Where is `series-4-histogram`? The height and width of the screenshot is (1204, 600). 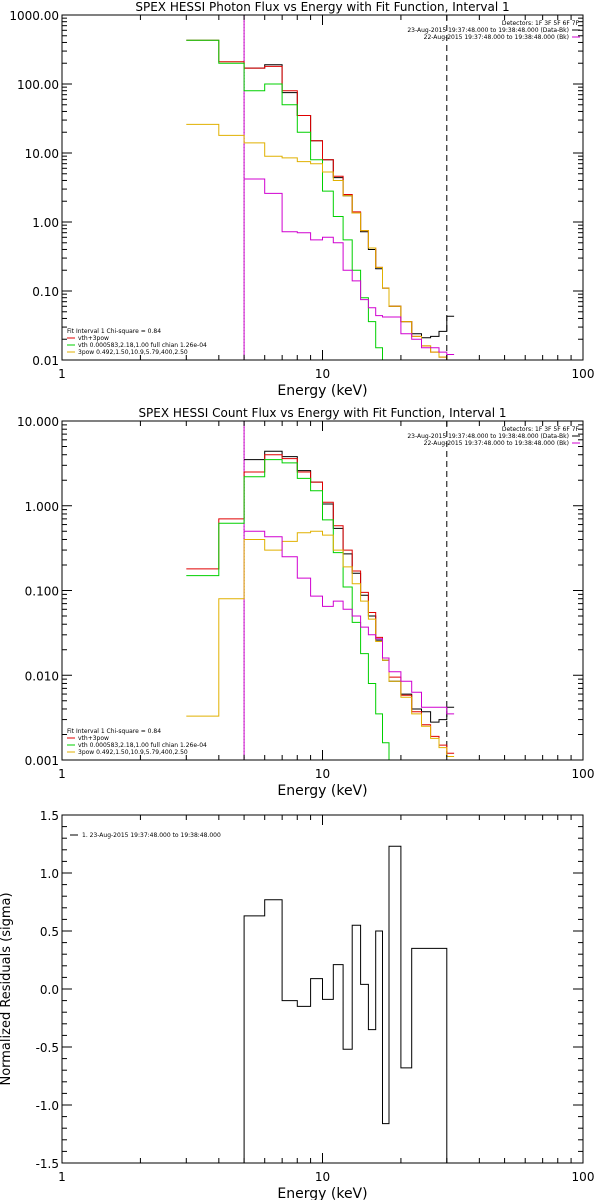
series-4-histogram is located at coordinates (320, 643).